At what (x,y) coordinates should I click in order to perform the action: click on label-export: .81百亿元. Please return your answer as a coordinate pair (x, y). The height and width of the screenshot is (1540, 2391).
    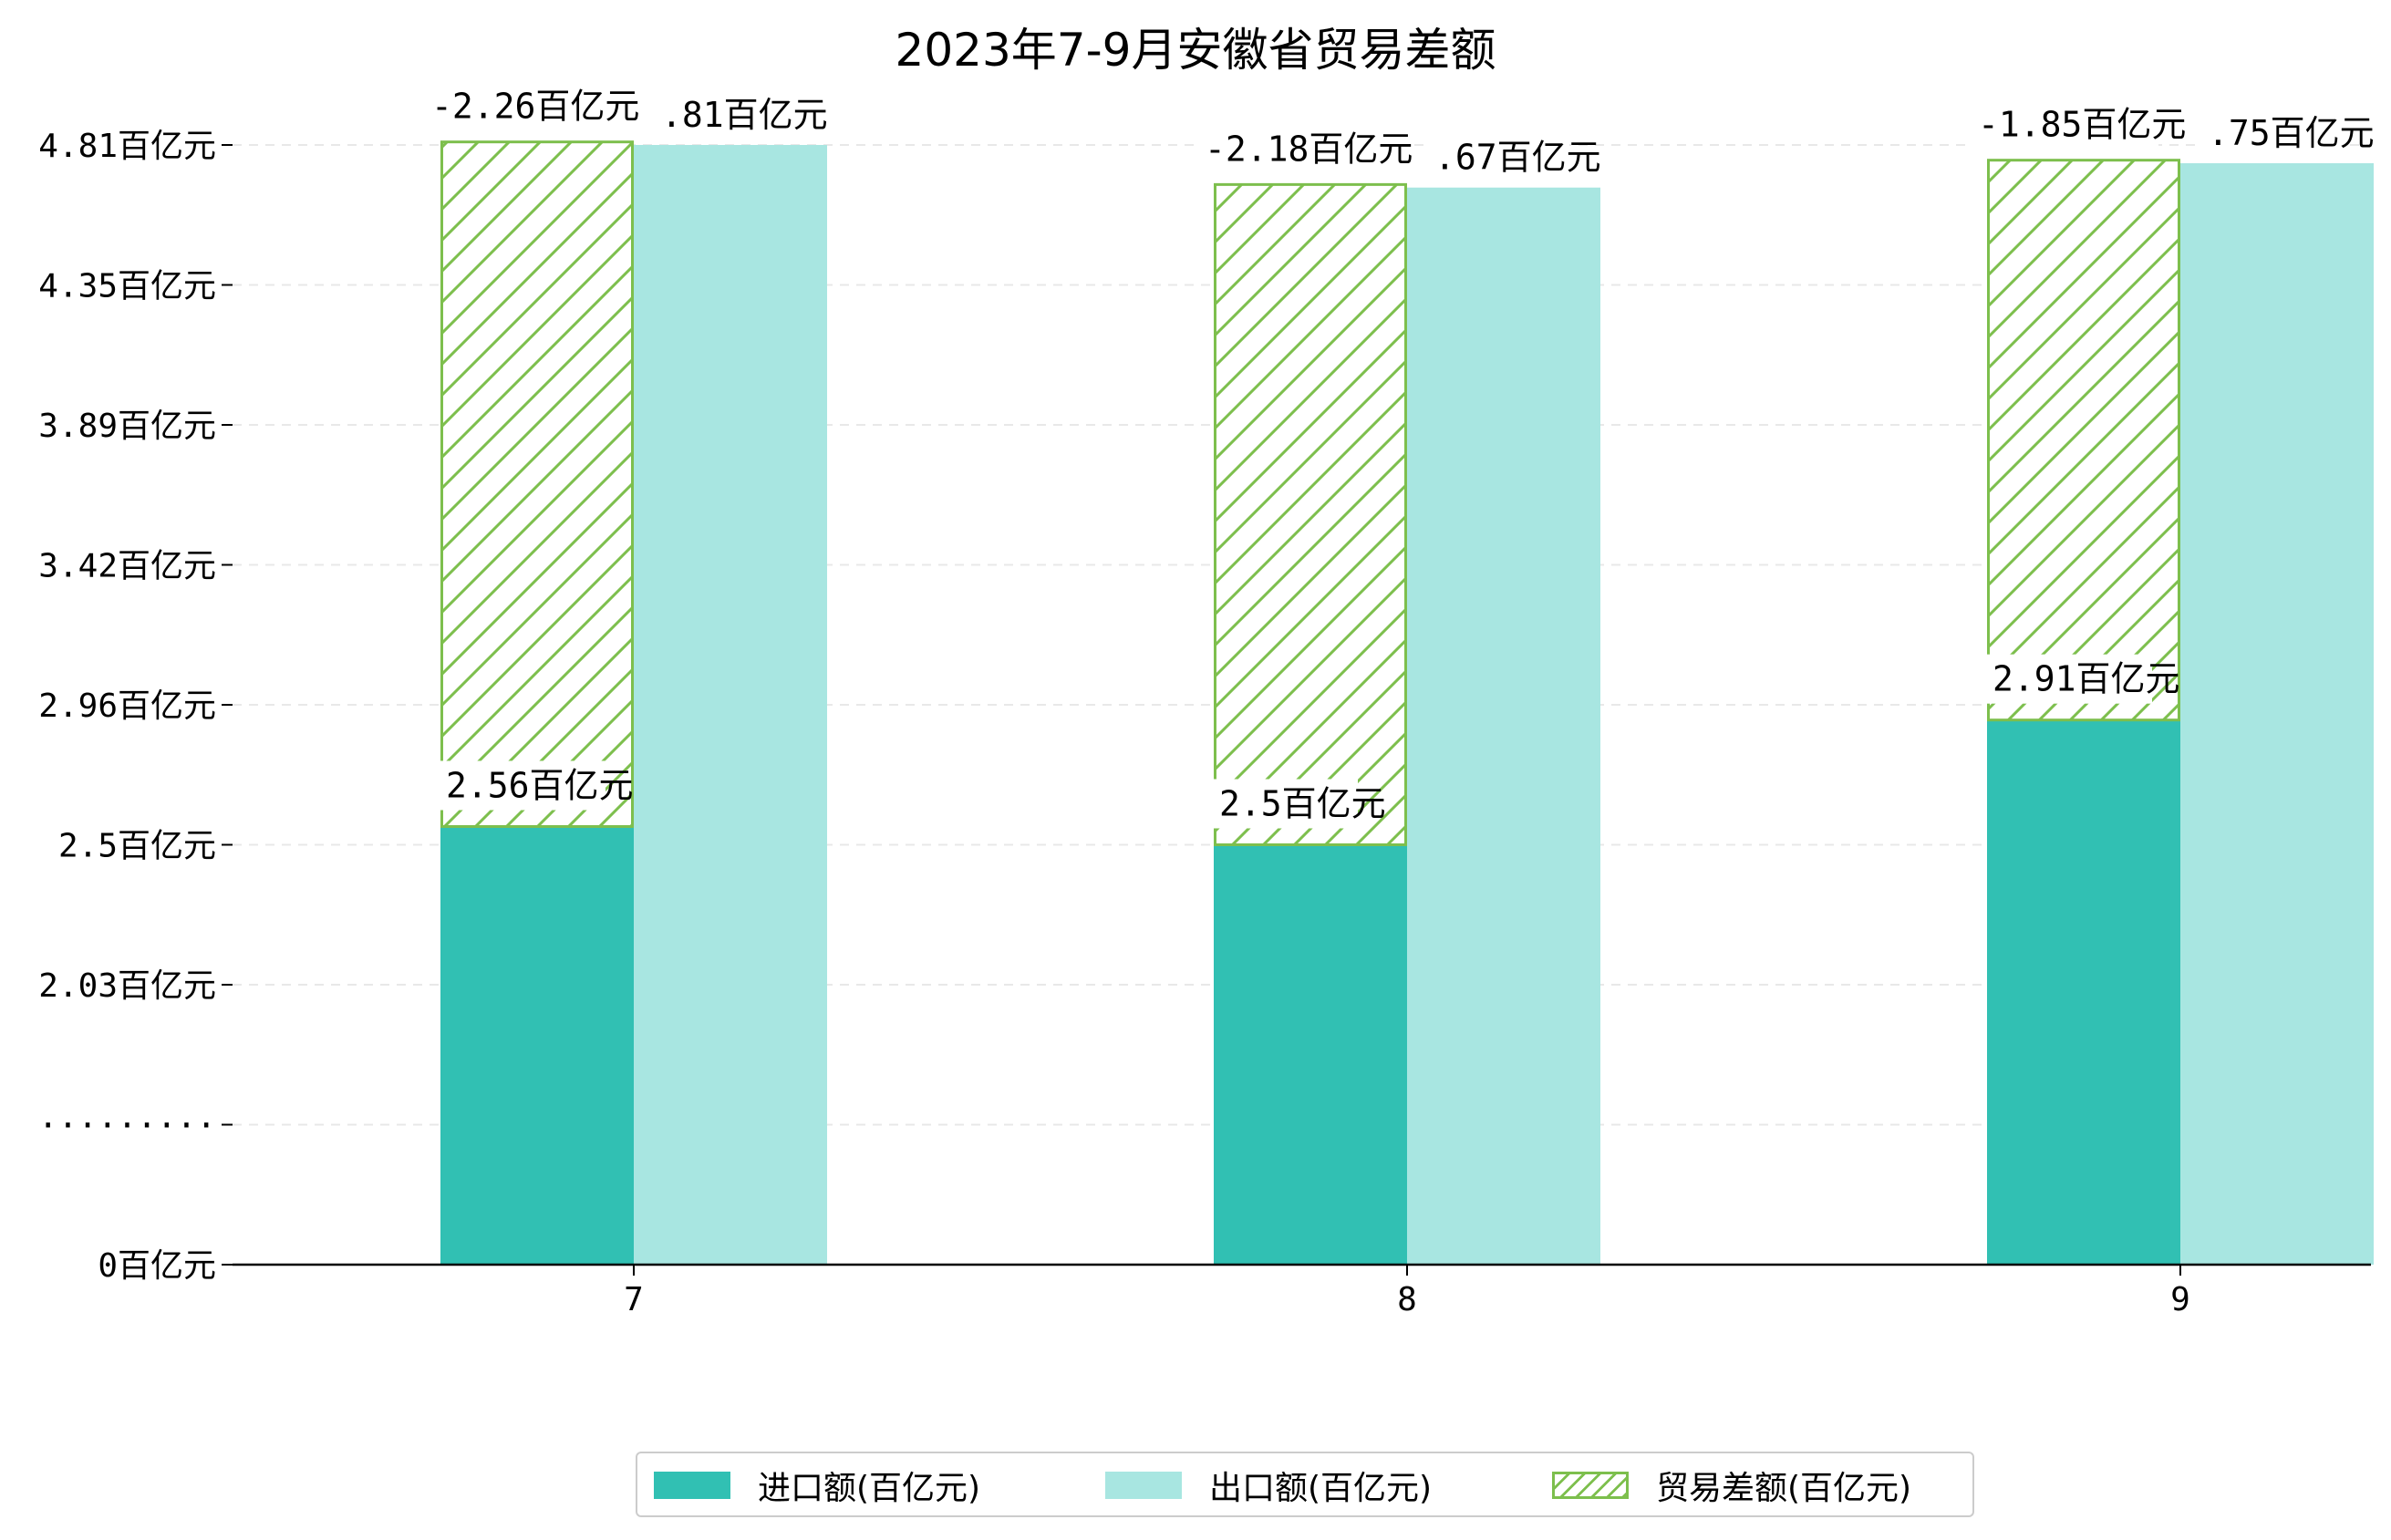
    Looking at the image, I should click on (744, 115).